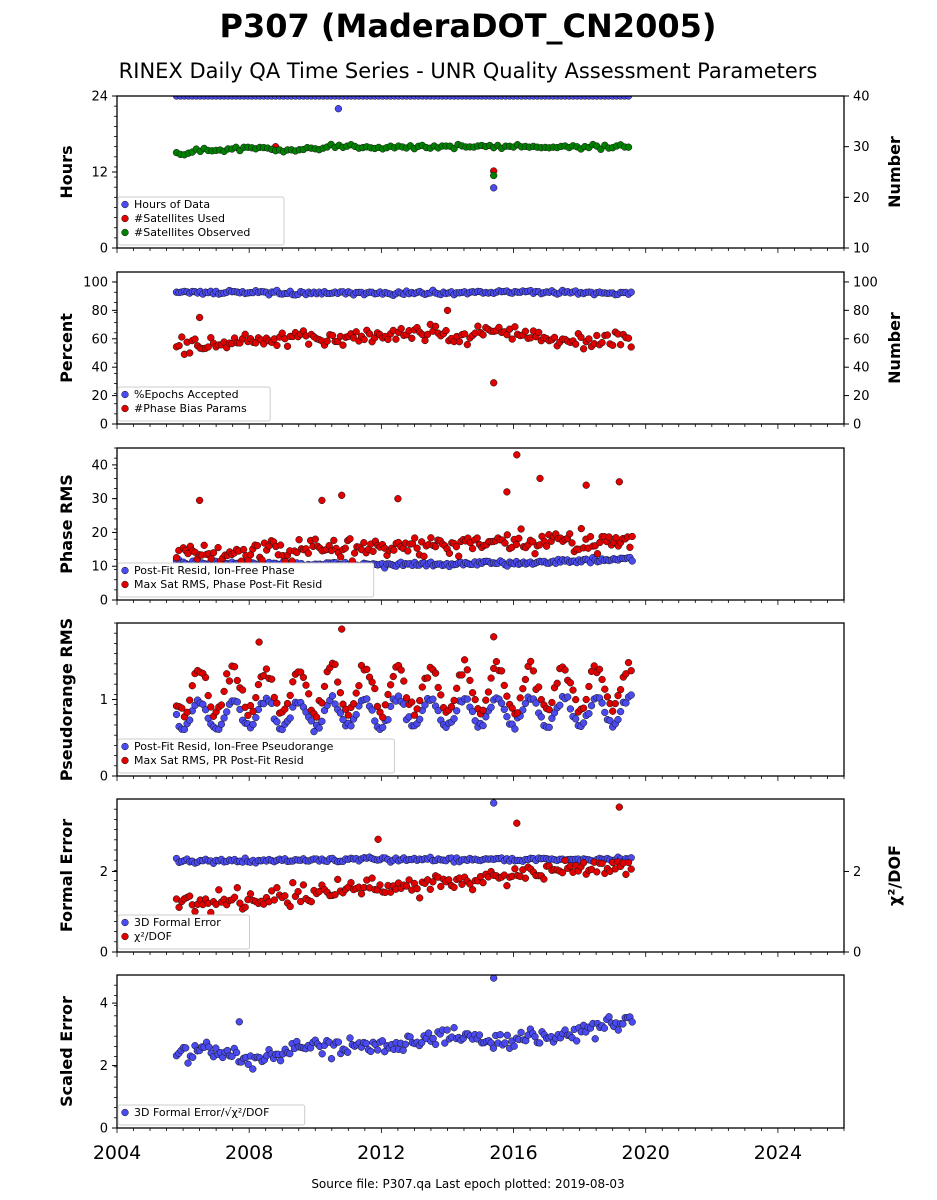 This screenshot has height=1200, width=937. Describe the element at coordinates (108, 703) in the screenshot. I see `y-axis-left: 01` at that location.